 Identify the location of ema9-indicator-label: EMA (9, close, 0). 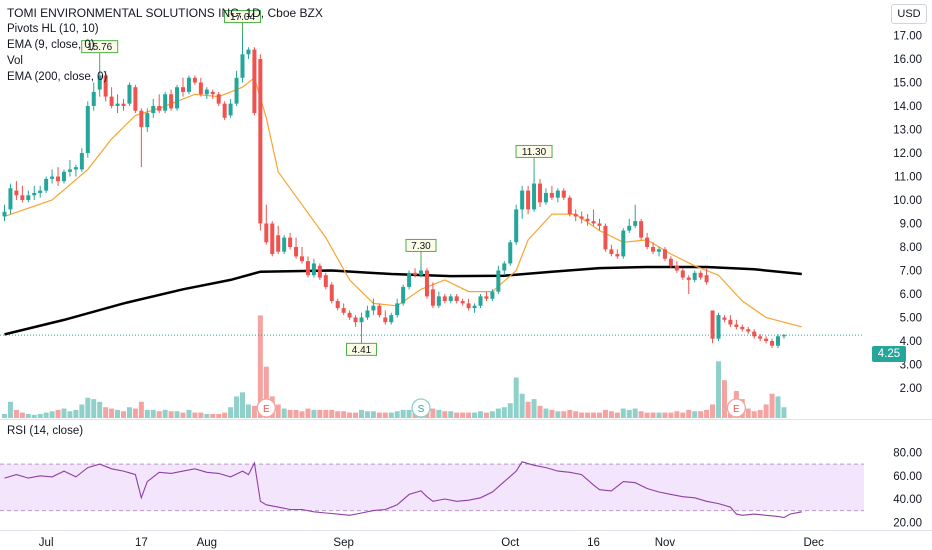
(51, 45).